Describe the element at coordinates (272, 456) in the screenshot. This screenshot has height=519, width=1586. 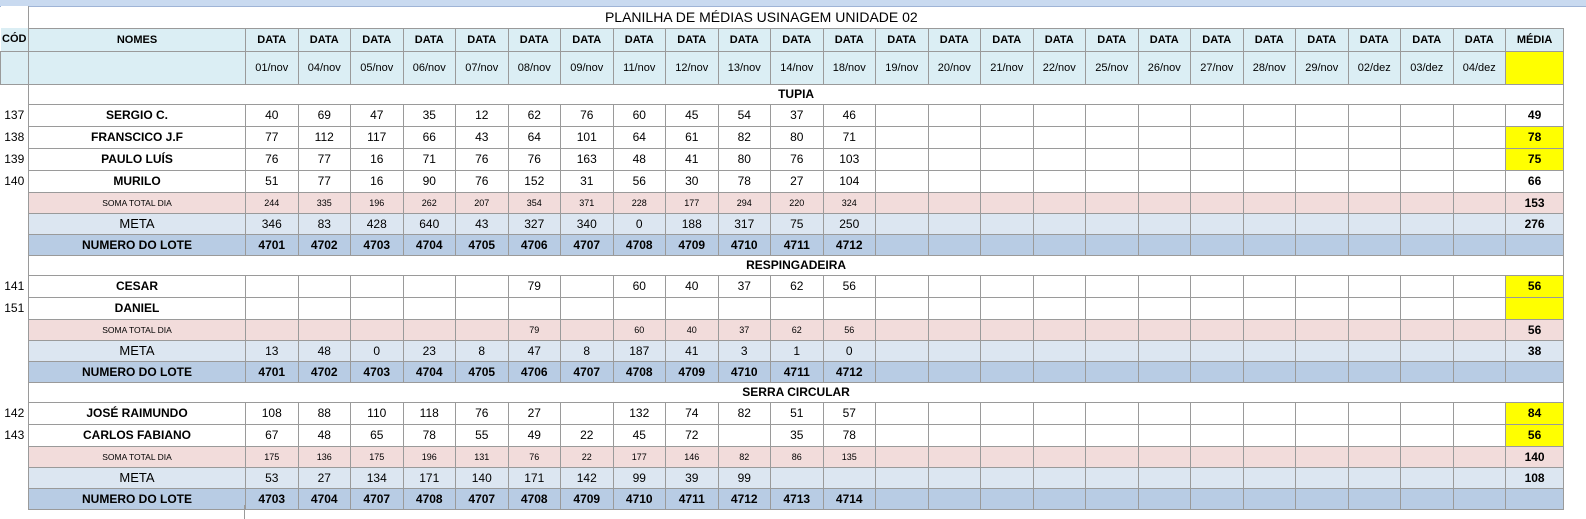
I see `soma-value-cell: 175` at that location.